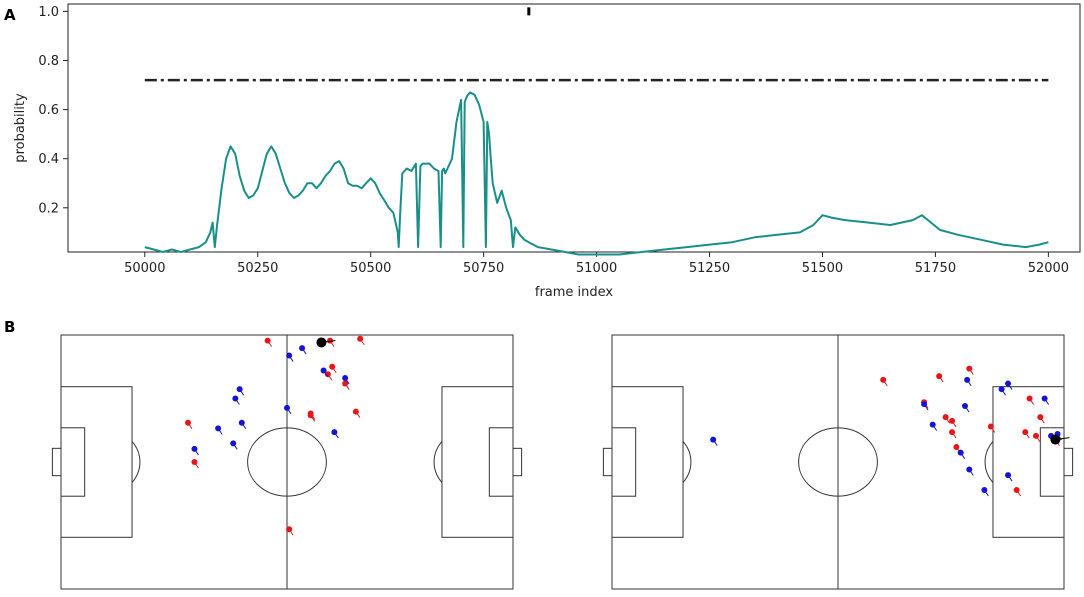 The image size is (1084, 597). What do you see at coordinates (709, 268) in the screenshot?
I see `x-tick-label: 51250` at bounding box center [709, 268].